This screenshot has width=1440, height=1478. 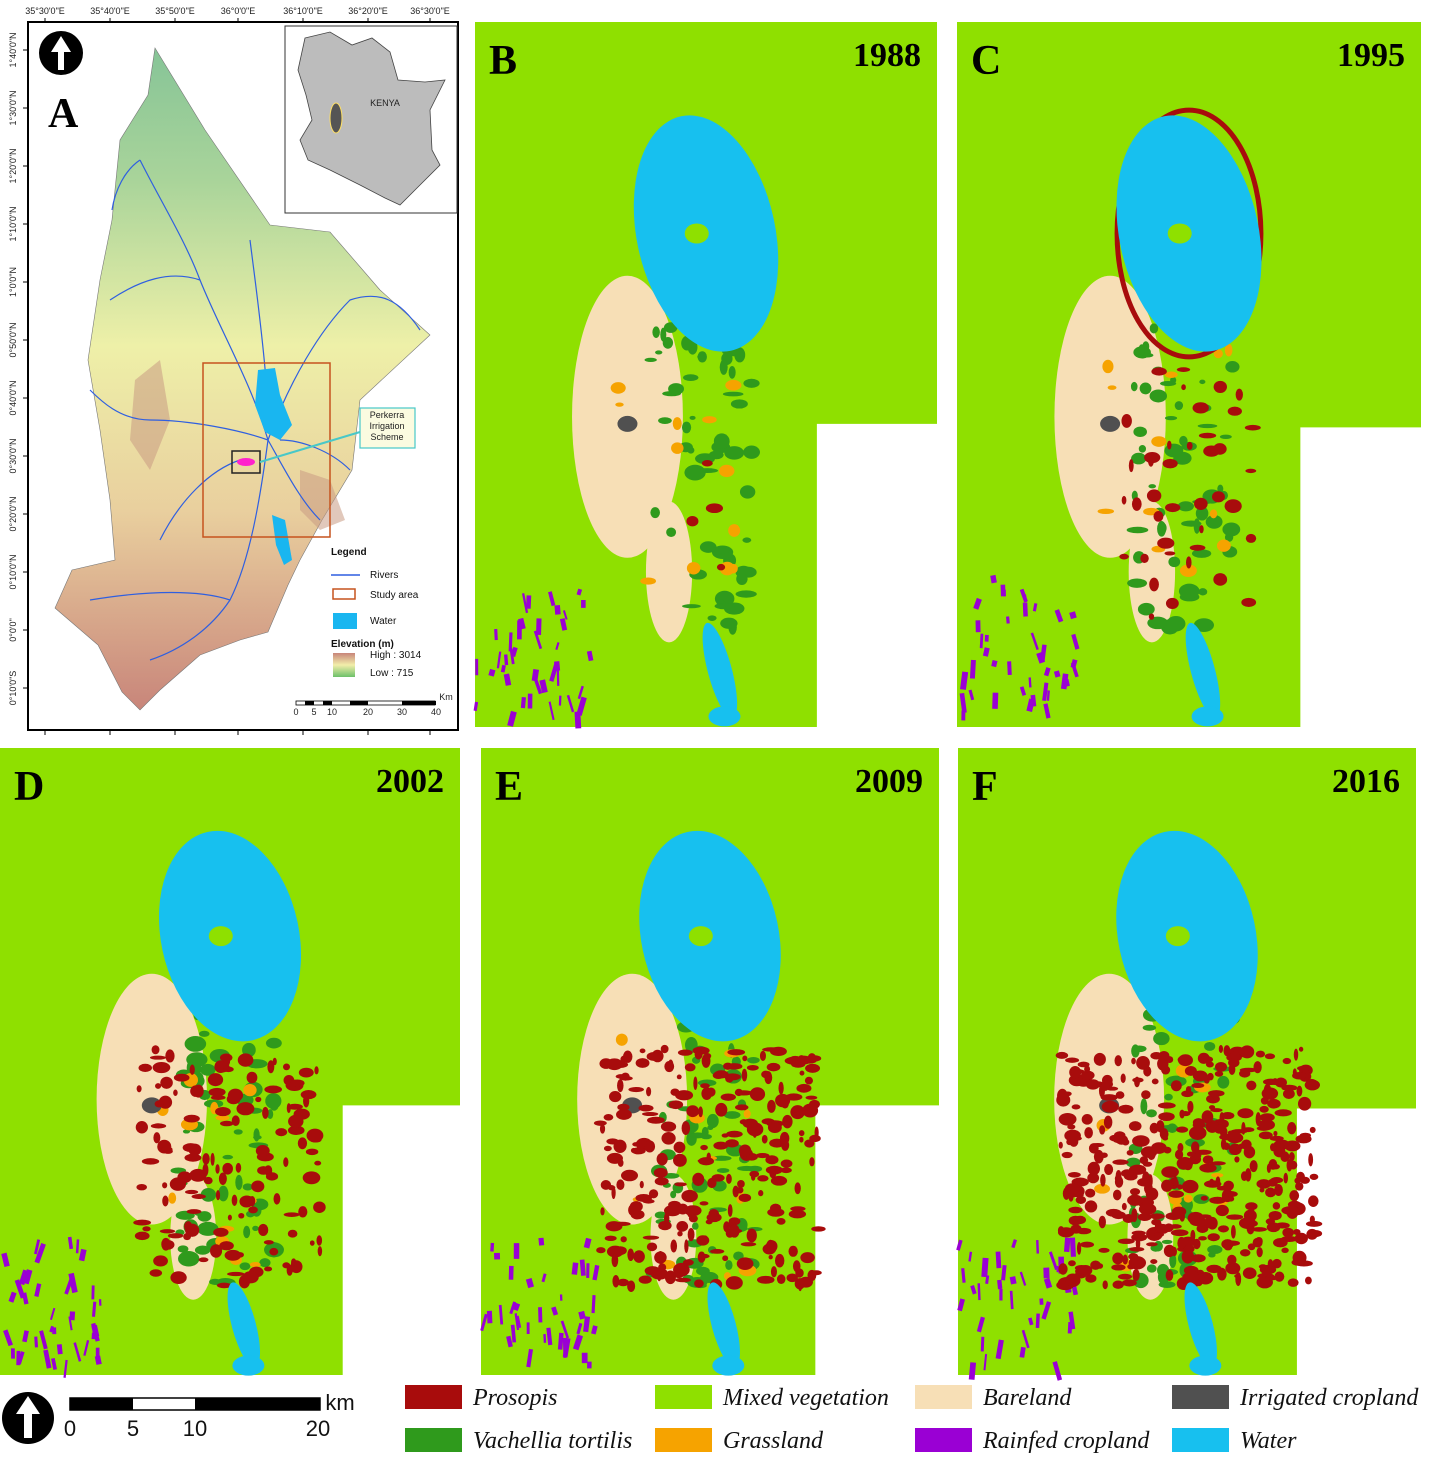 What do you see at coordinates (387, 415) in the screenshot?
I see `callout-text: Perkerra` at bounding box center [387, 415].